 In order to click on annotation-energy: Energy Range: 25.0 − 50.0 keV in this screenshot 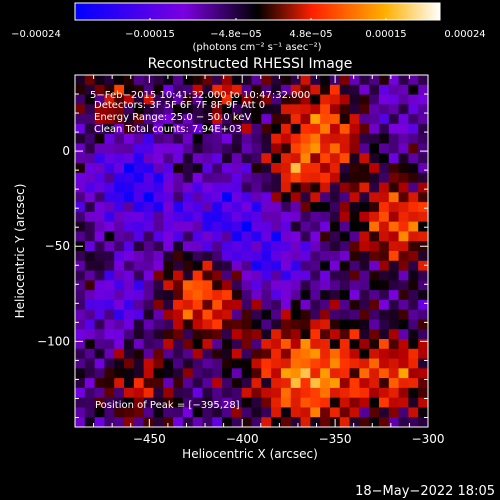, I will do `click(172, 117)`.